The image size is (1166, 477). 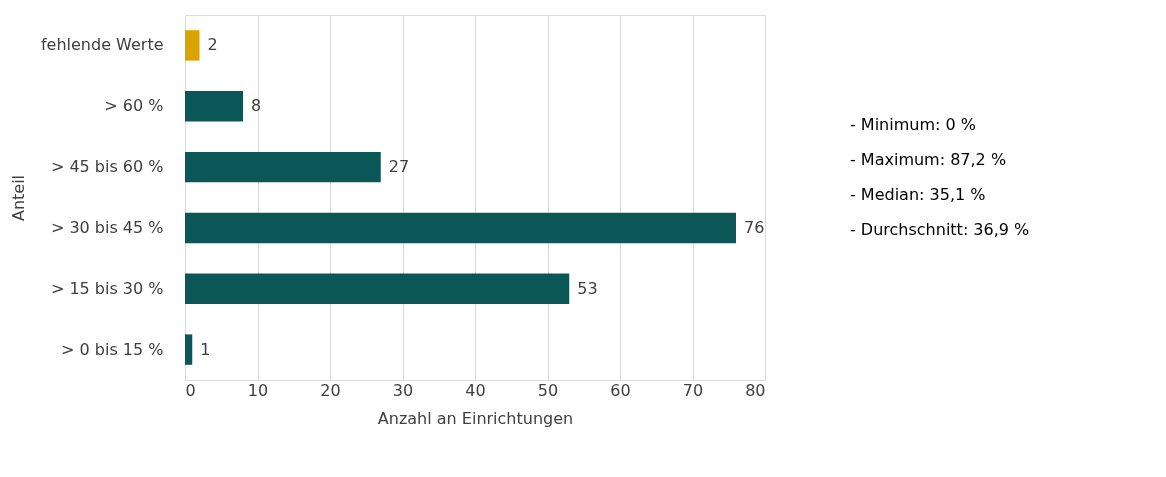 I want to click on x-tick-label: 70, so click(x=693, y=390).